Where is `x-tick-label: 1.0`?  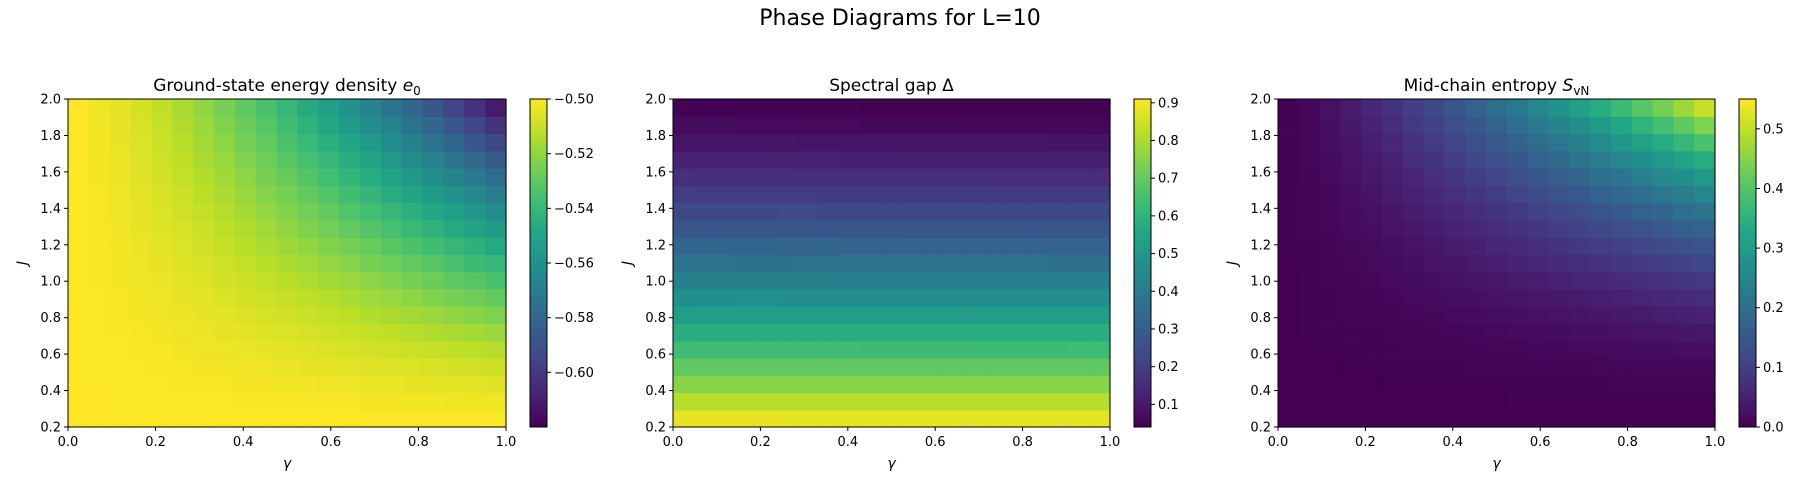 x-tick-label: 1.0 is located at coordinates (1110, 442).